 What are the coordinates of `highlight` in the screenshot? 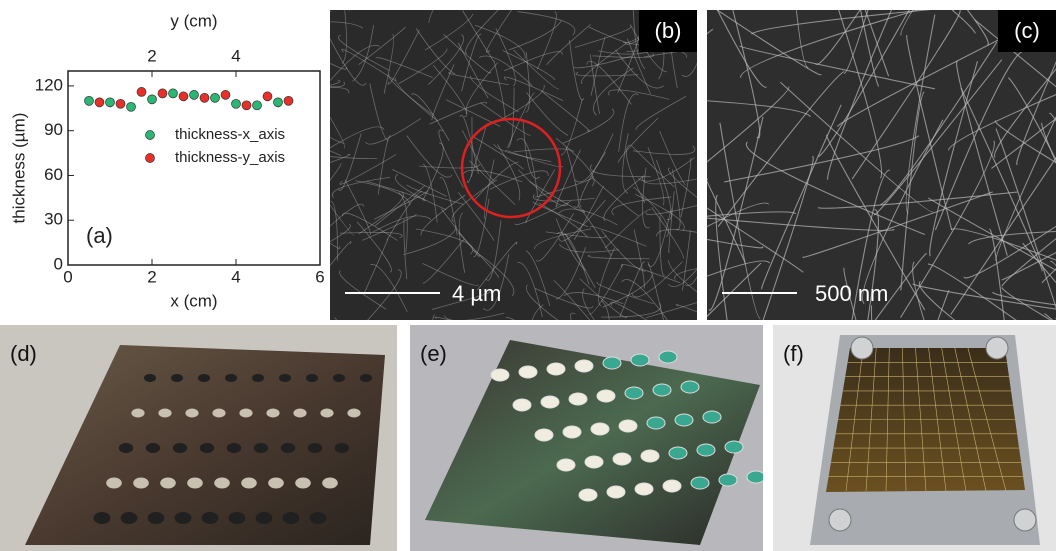 It's located at (511, 168).